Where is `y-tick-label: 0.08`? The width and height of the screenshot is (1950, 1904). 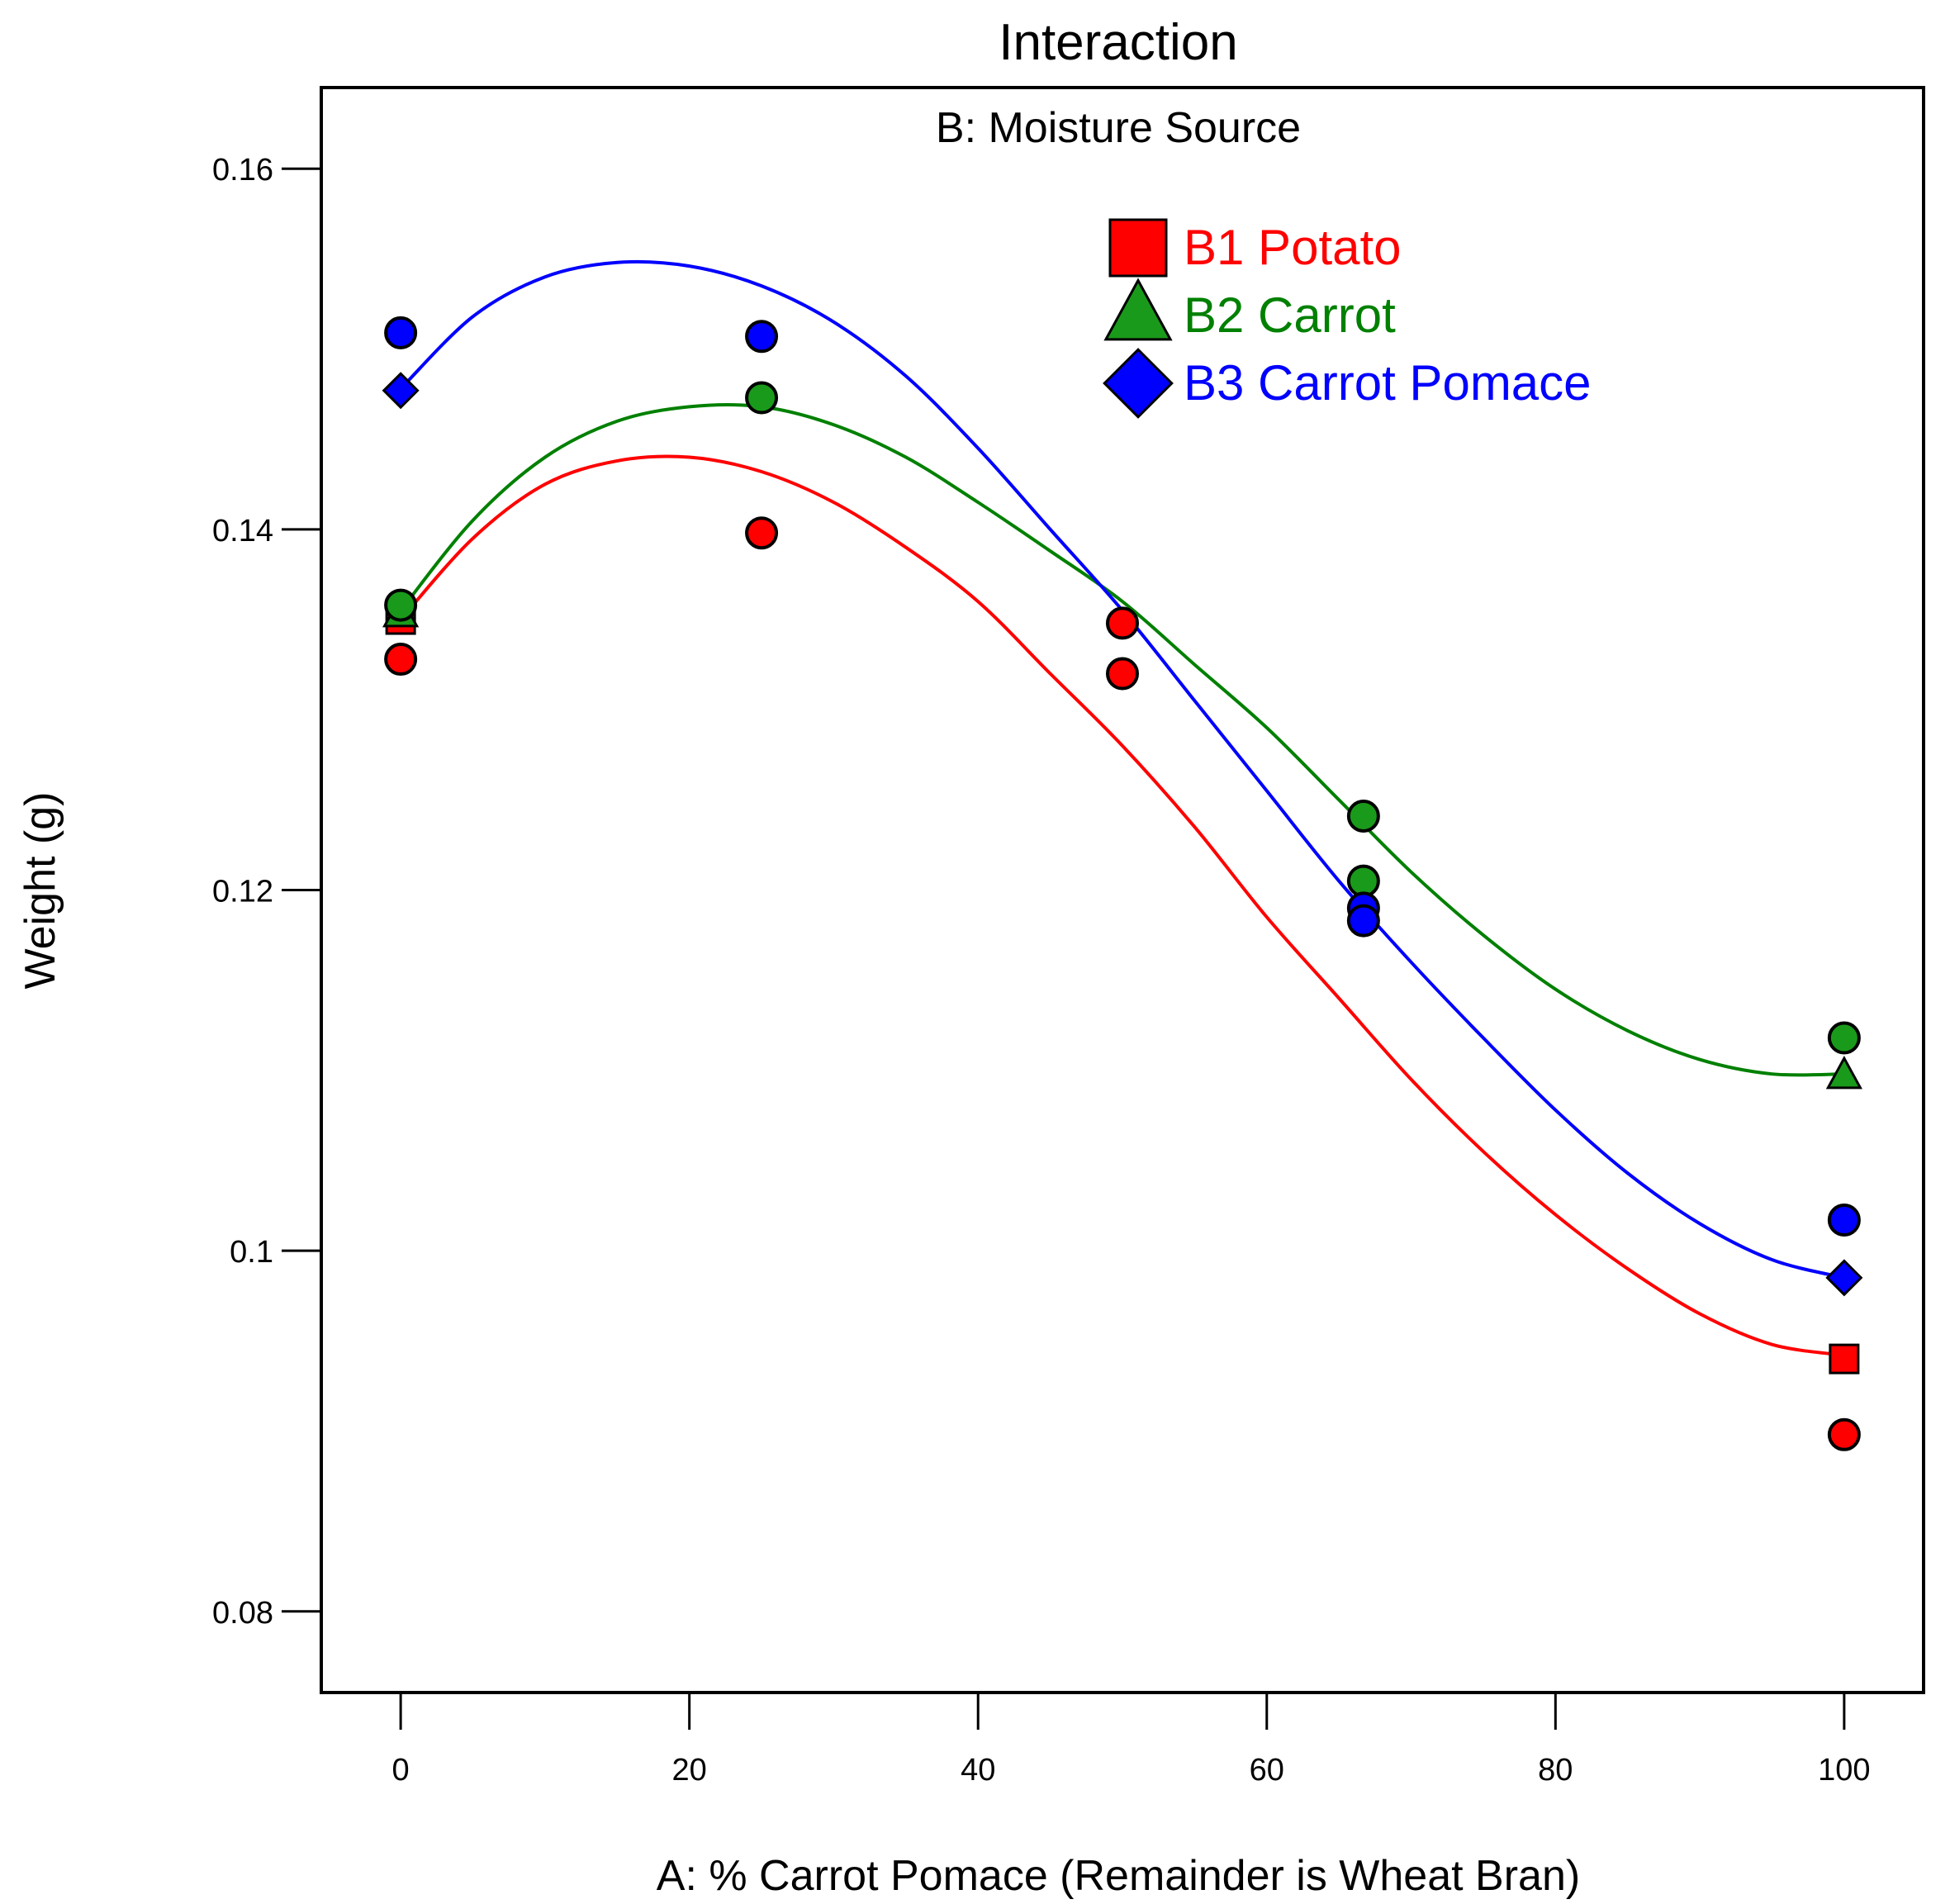
y-tick-label: 0.08 is located at coordinates (243, 1613).